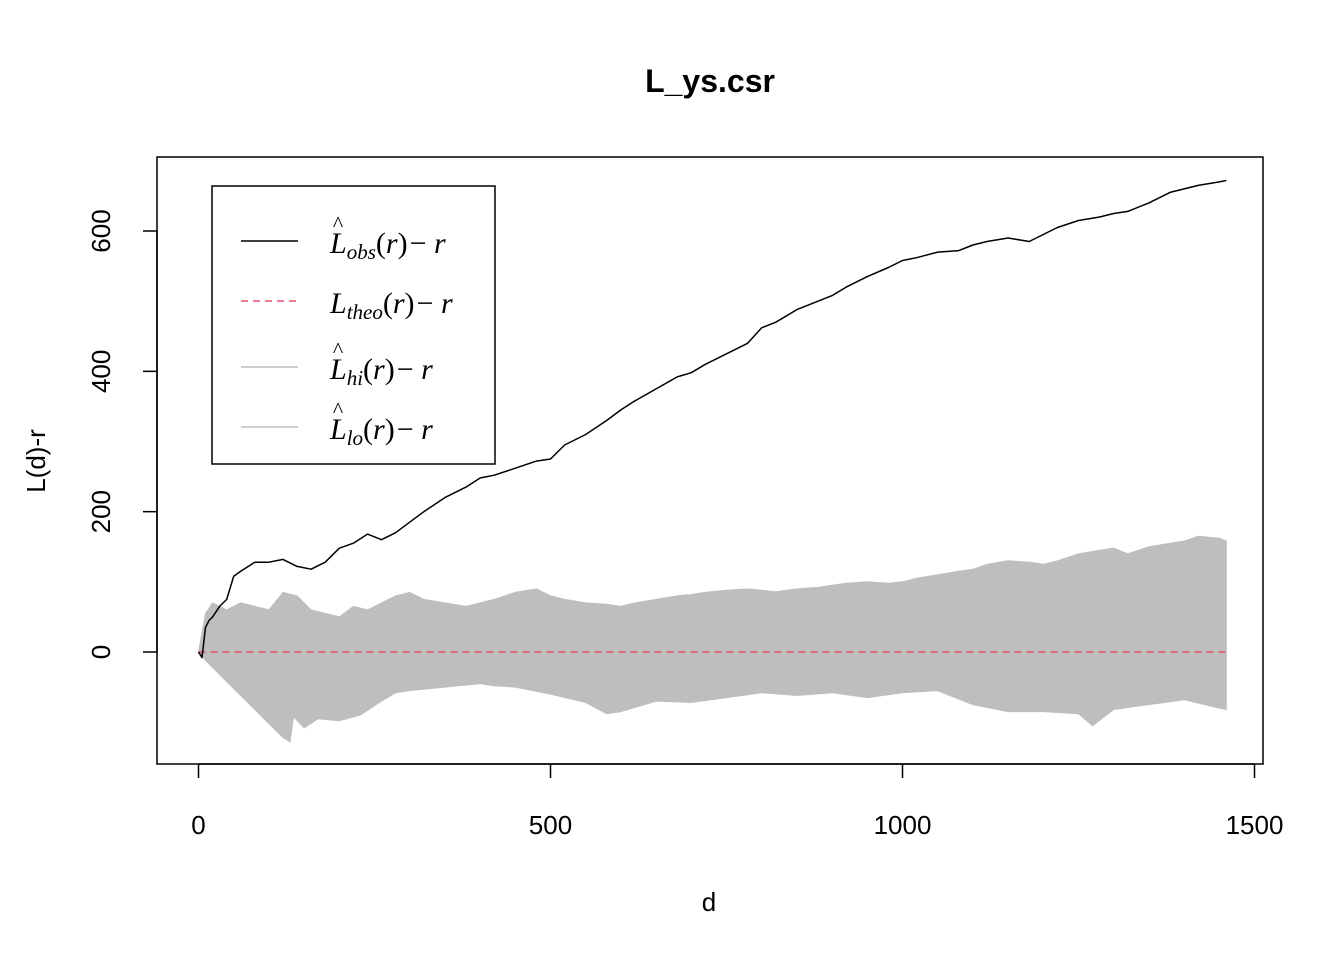 This screenshot has width=1344, height=960. I want to click on y-axis-label: L(d)-r, so click(36, 461).